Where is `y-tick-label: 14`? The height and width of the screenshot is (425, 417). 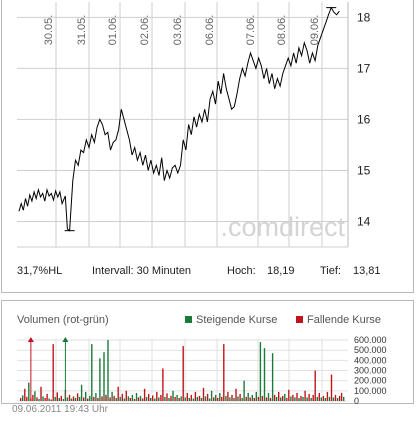
y-tick-label: 14 is located at coordinates (364, 221).